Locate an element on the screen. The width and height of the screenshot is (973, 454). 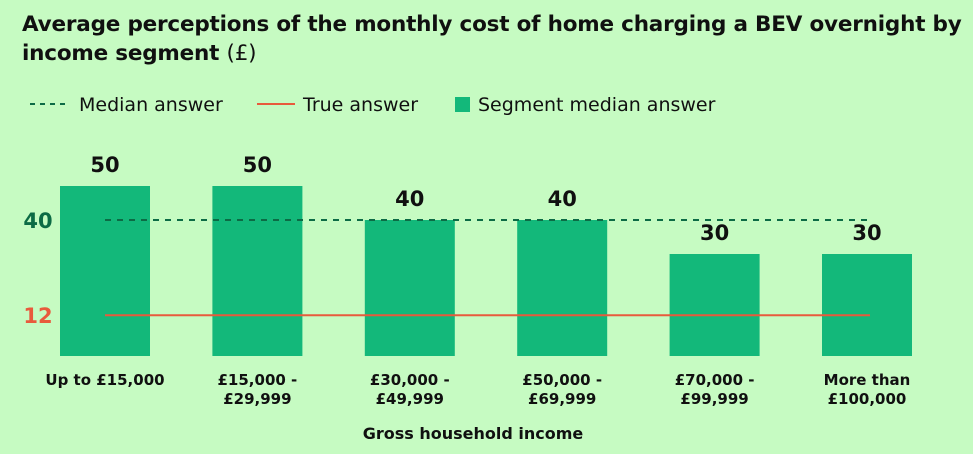
chart-title-unit: (£) is located at coordinates (241, 53).